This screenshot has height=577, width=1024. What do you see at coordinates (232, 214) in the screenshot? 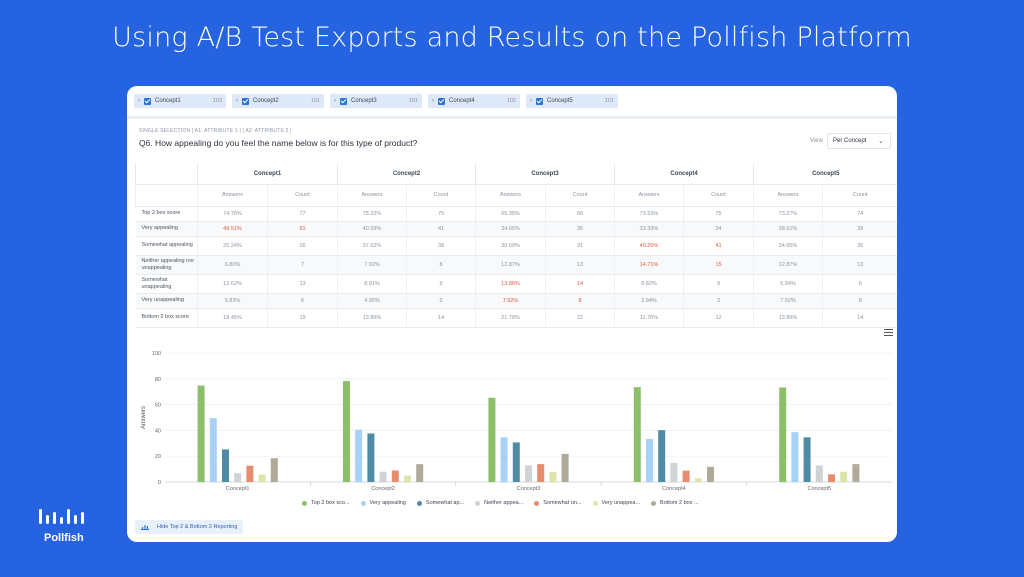
I see `answer-percent-cell: 74.76%` at bounding box center [232, 214].